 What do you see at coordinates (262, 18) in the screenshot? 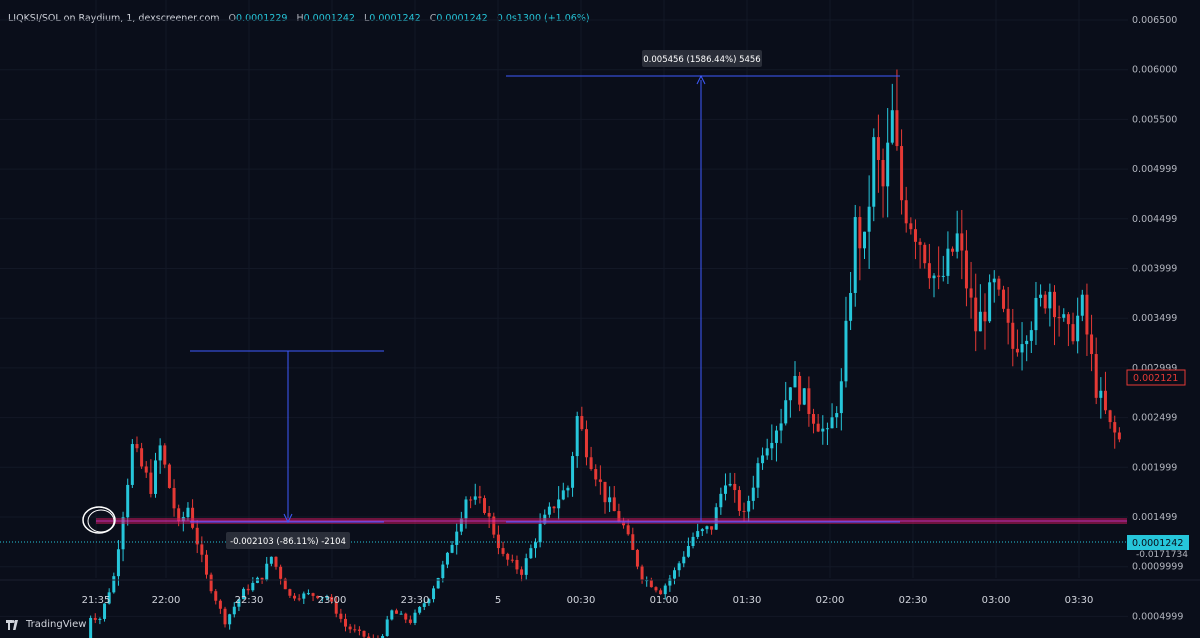
I see `open-value: 0.0001229` at bounding box center [262, 18].